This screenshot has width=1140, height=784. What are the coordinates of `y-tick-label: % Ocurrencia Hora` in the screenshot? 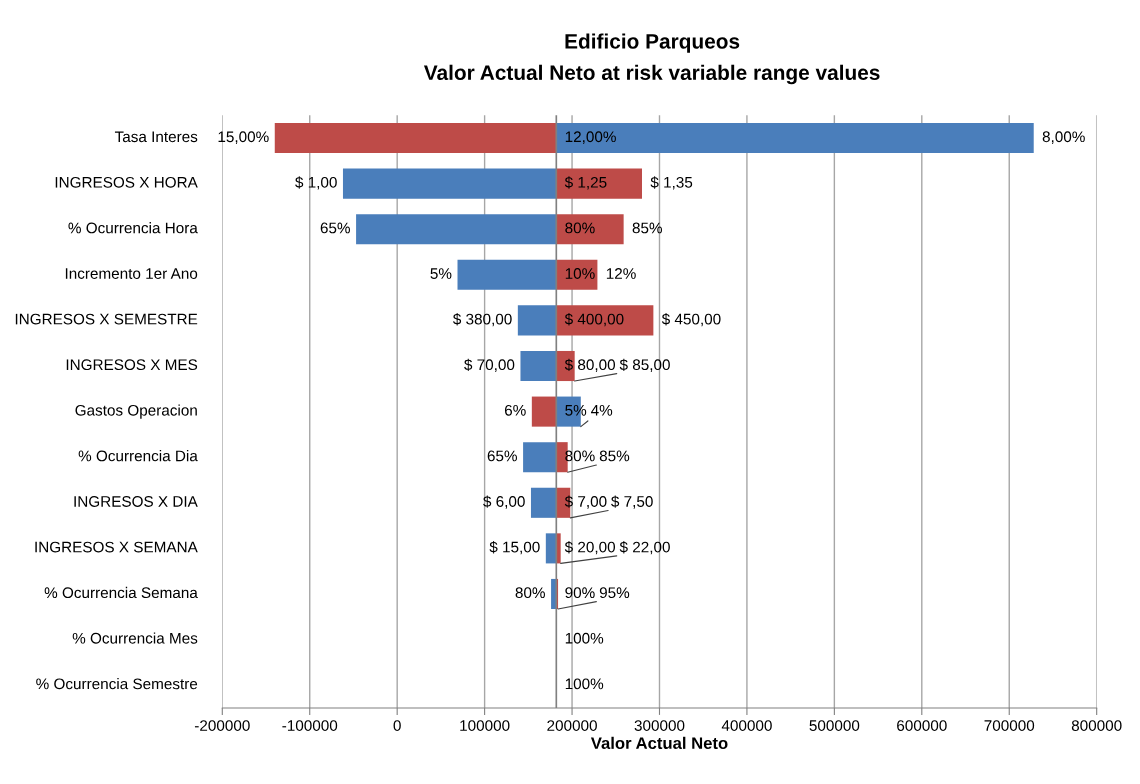 It's located at (133, 228).